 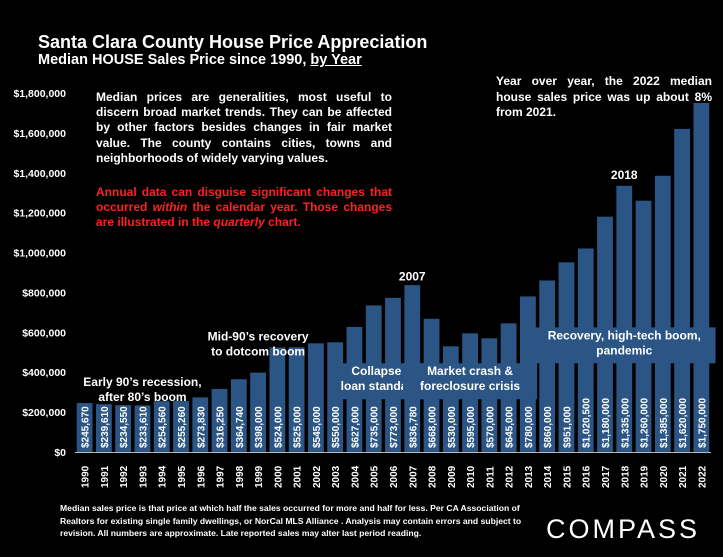 I want to click on bar-value-label: $595,000, so click(x=471, y=427).